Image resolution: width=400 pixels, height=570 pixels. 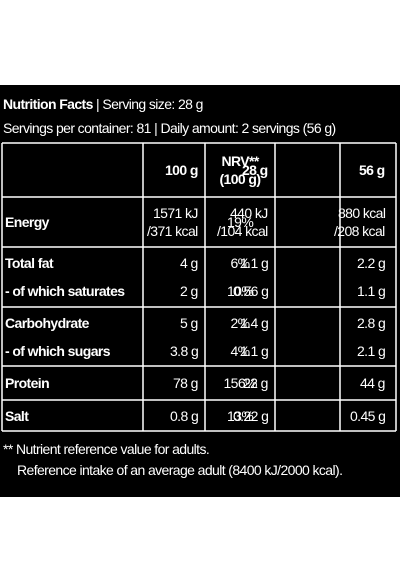 I want to click on row-label: Carbohydrate, so click(x=47, y=323).